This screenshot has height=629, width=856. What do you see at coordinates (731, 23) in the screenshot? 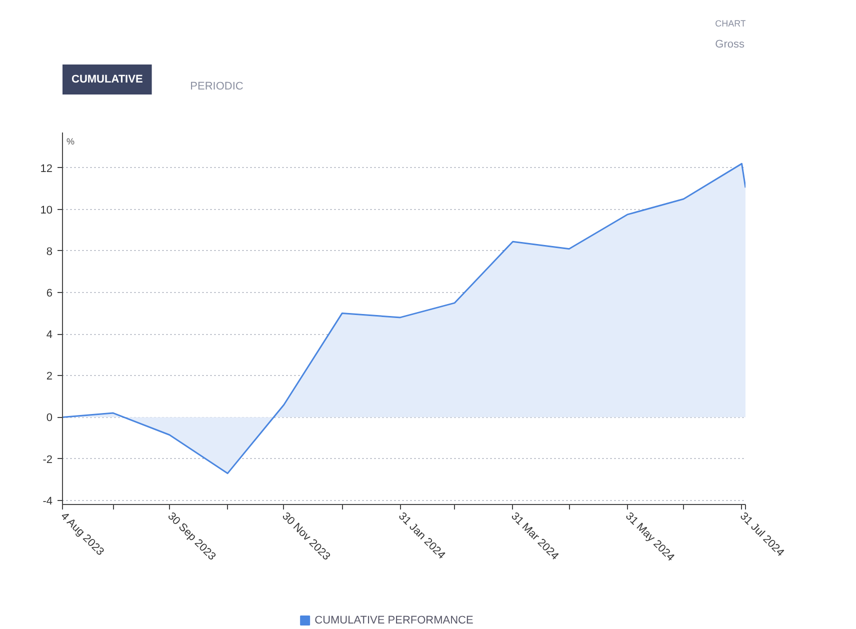
I see `text: CHART` at bounding box center [731, 23].